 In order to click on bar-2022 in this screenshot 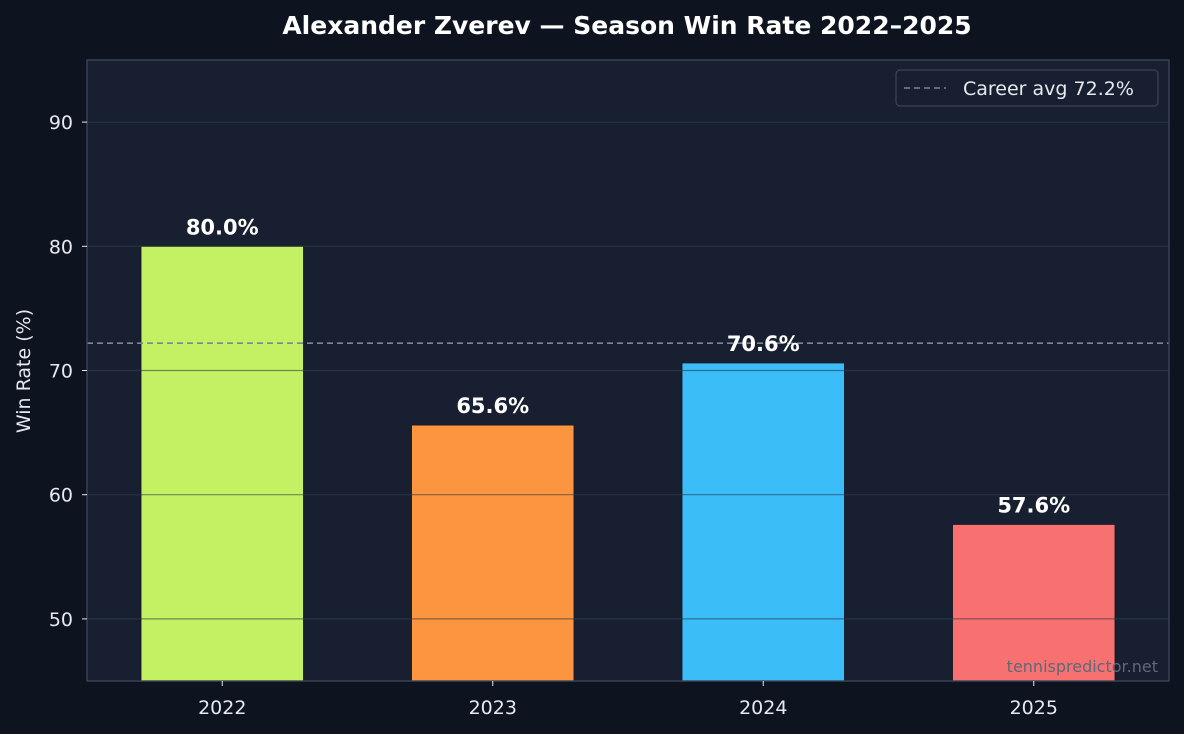, I will do `click(222, 464)`.